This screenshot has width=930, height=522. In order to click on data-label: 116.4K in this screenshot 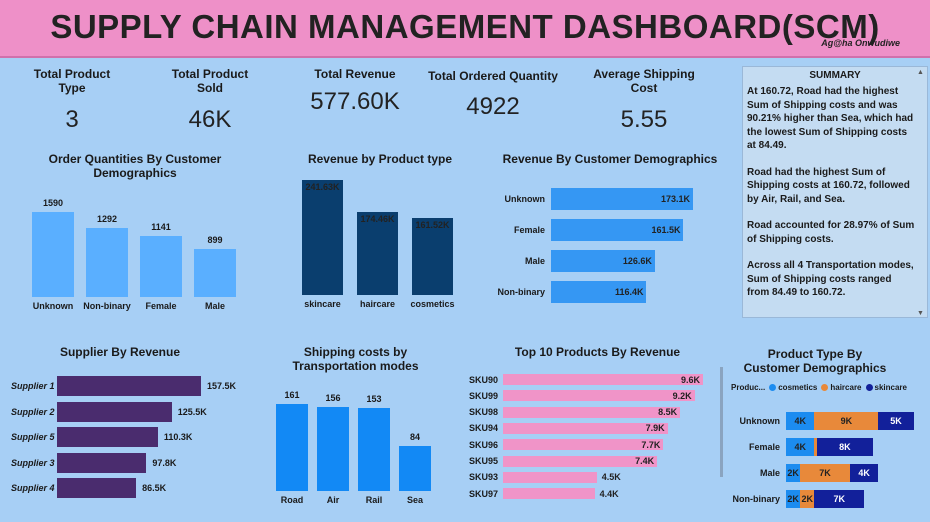, I will do `click(629, 292)`.